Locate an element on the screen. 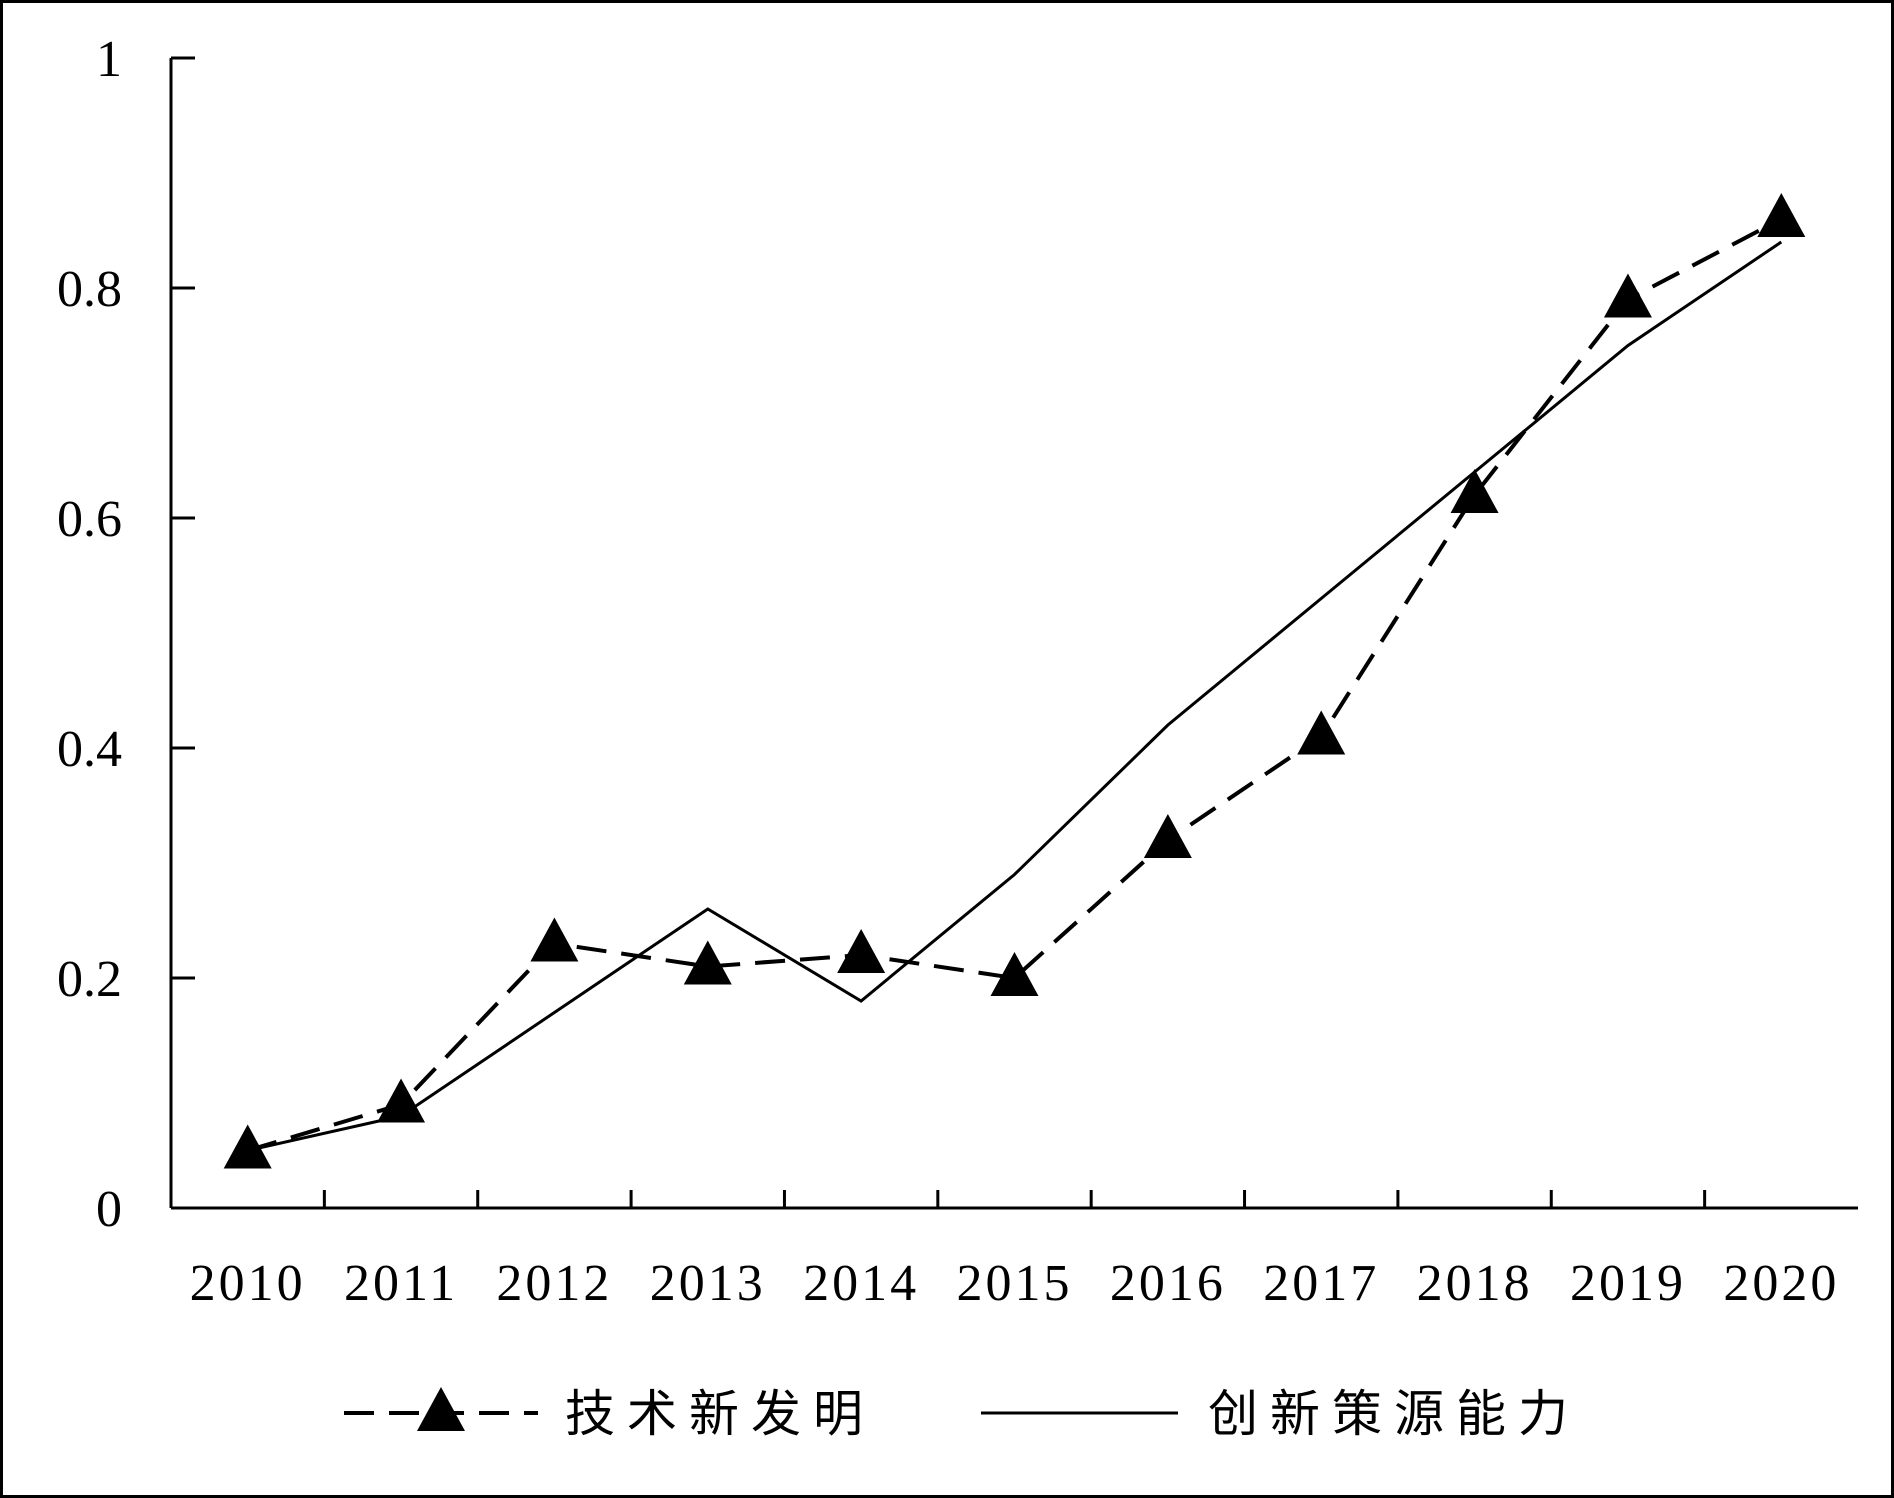 The width and height of the screenshot is (1894, 1498). series-0-point-2014 is located at coordinates (861, 951).